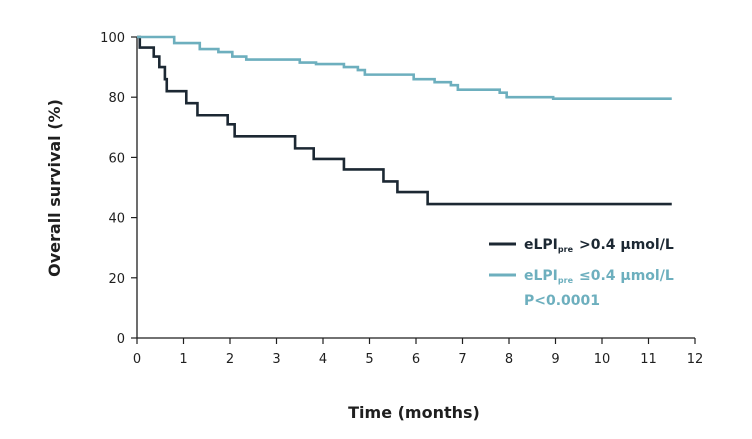 The width and height of the screenshot is (752, 439). I want to click on x-axis-title: Time (months), so click(414, 412).